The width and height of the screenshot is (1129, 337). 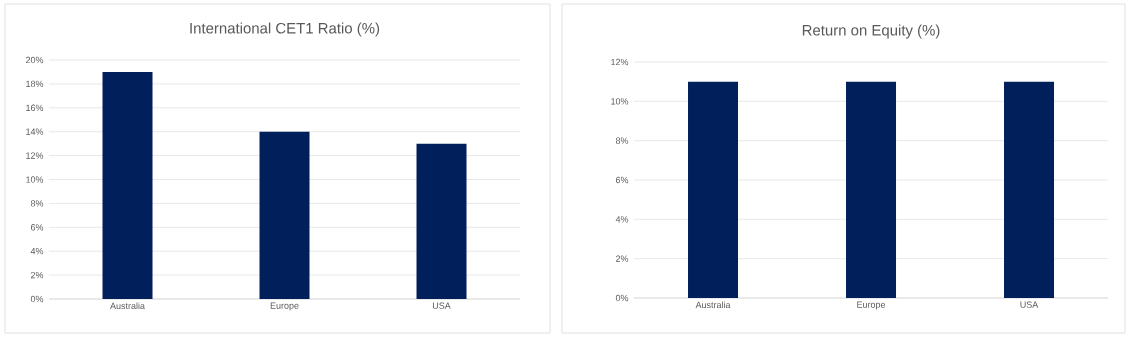 I want to click on y-tick-label: 18%, so click(x=35, y=84).